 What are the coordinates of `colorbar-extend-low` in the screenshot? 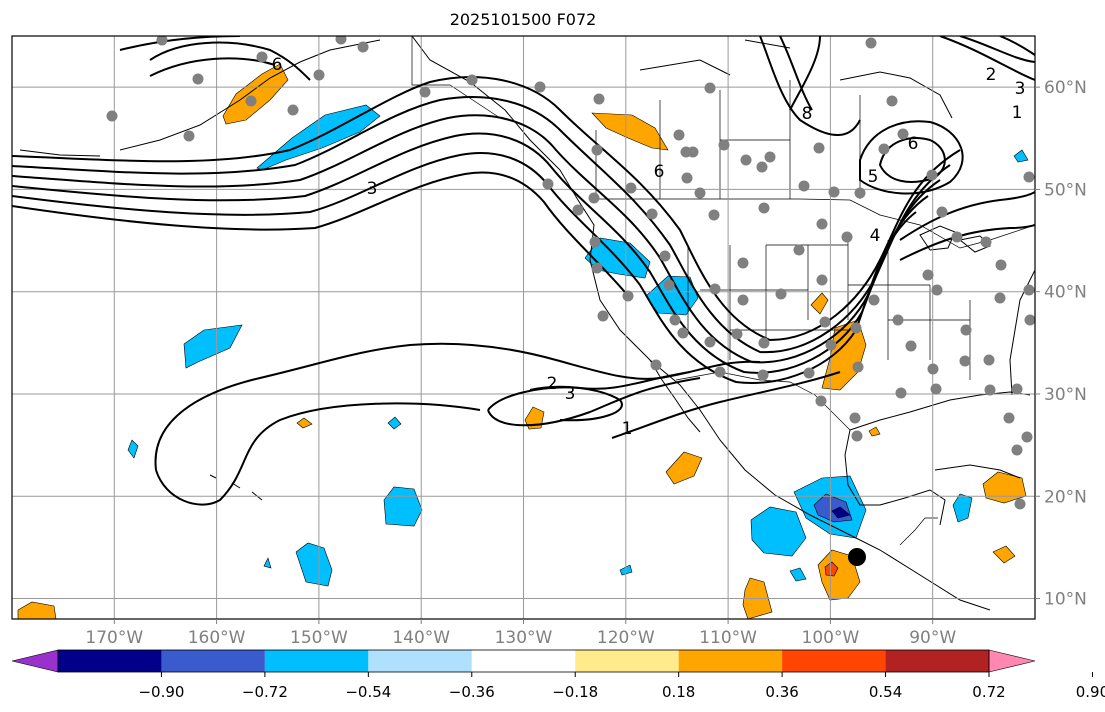 It's located at (35, 661).